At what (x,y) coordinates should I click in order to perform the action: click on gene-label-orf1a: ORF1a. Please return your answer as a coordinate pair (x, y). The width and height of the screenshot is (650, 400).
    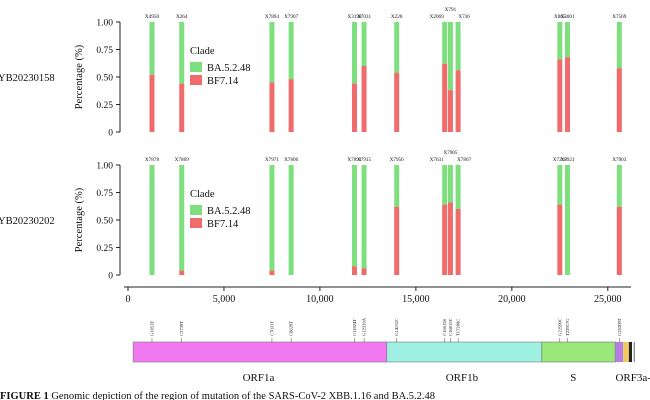
    Looking at the image, I should click on (259, 378).